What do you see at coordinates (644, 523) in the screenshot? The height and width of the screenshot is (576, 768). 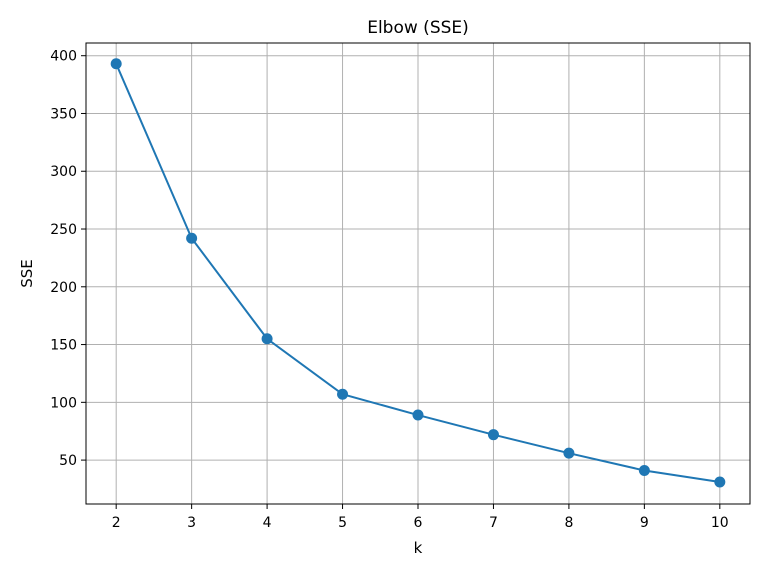 I see `x-tick-label: 9` at bounding box center [644, 523].